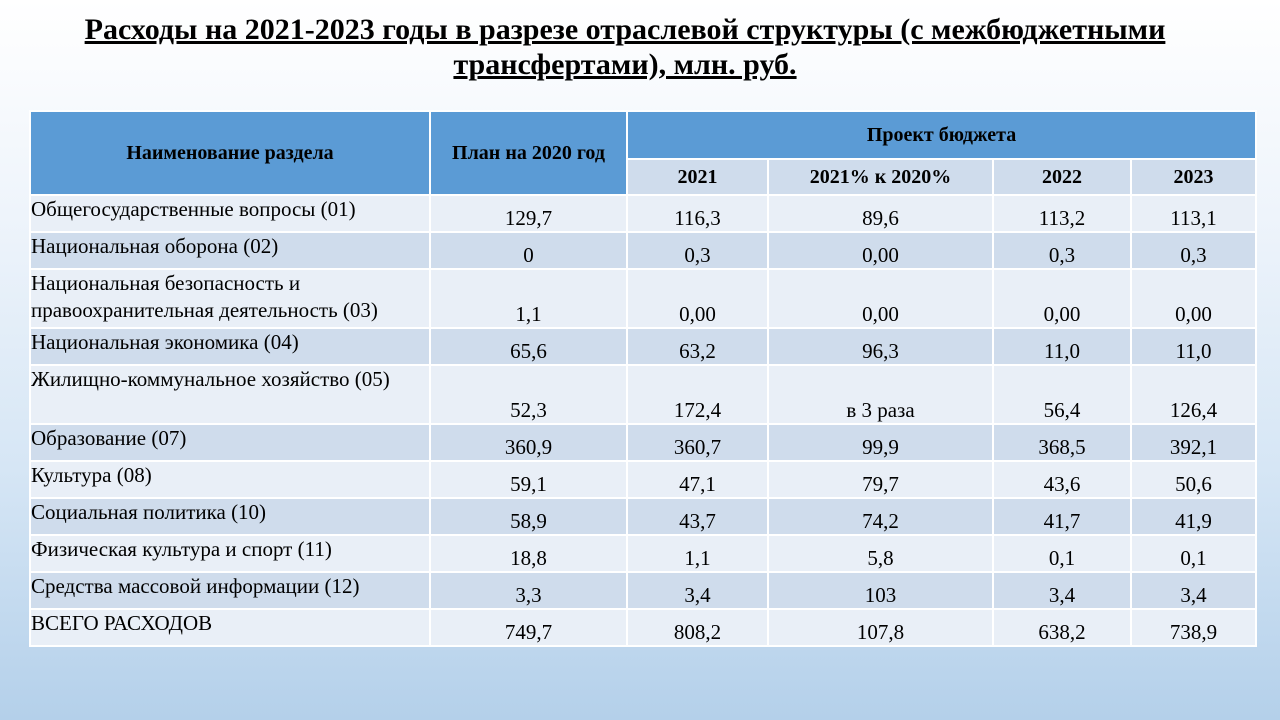 Image resolution: width=1280 pixels, height=720 pixels. What do you see at coordinates (697, 177) in the screenshot?
I see `header-2021: 2021` at bounding box center [697, 177].